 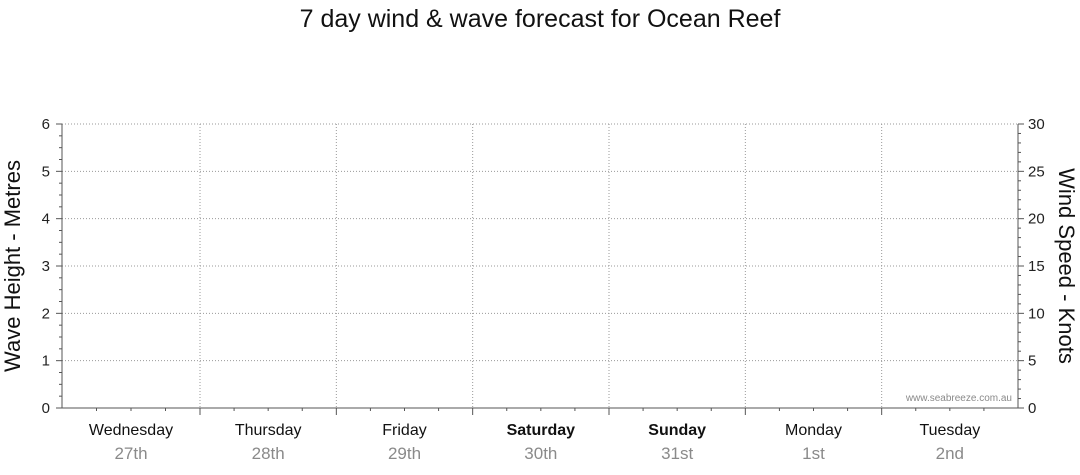 What do you see at coordinates (958, 398) in the screenshot?
I see `watermark: www.seabreeze.com.au` at bounding box center [958, 398].